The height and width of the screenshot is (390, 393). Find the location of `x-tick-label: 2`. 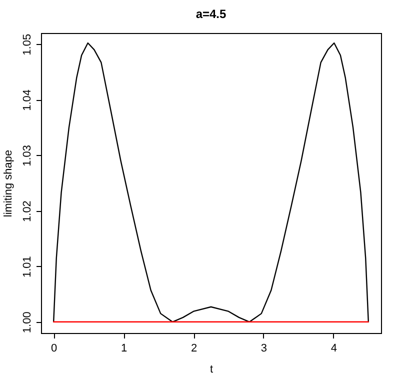

x-tick-label: 2 is located at coordinates (194, 348).